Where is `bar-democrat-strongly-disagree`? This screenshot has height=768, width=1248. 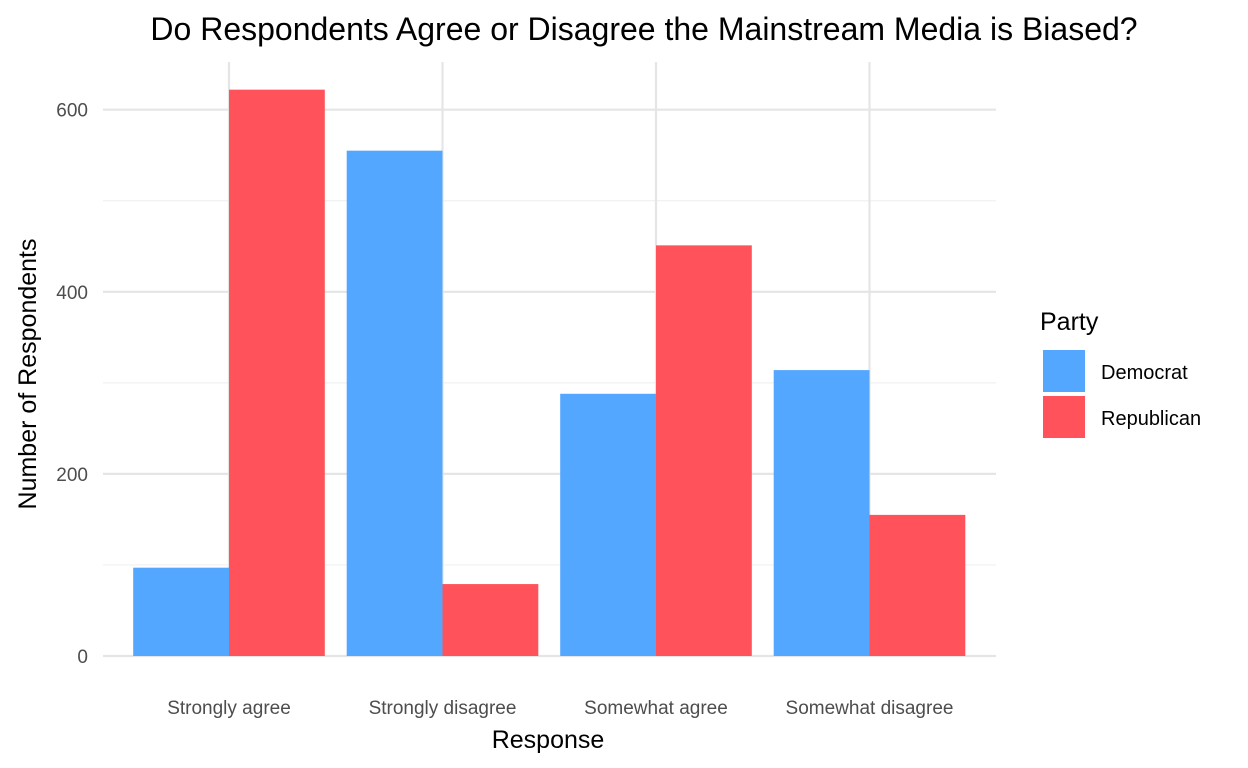
bar-democrat-strongly-disagree is located at coordinates (394, 403).